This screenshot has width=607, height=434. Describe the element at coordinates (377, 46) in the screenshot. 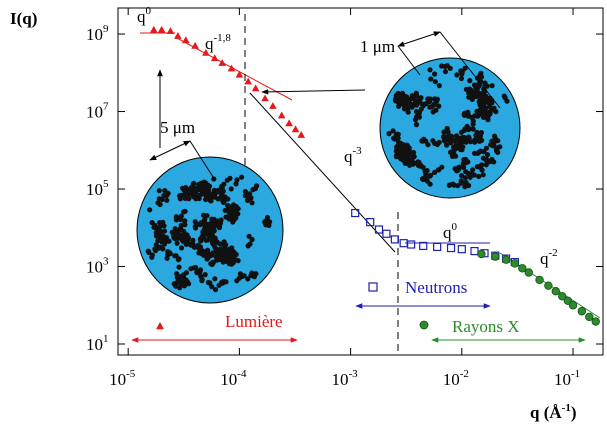

I see `scale-label: 1 μm` at that location.